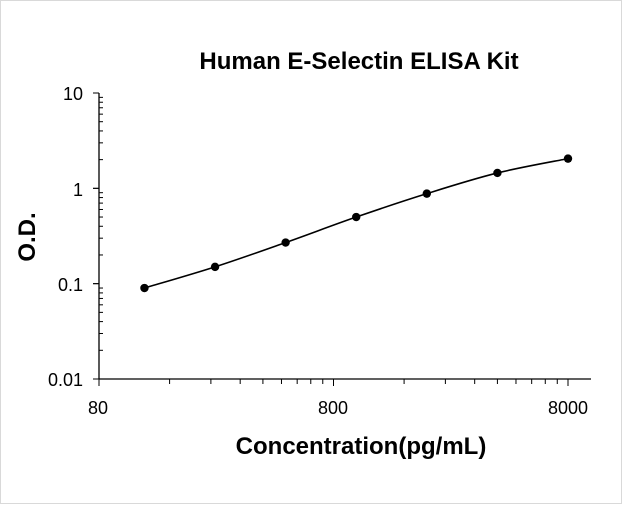  What do you see at coordinates (427, 193) in the screenshot?
I see `data-point-2000` at bounding box center [427, 193].